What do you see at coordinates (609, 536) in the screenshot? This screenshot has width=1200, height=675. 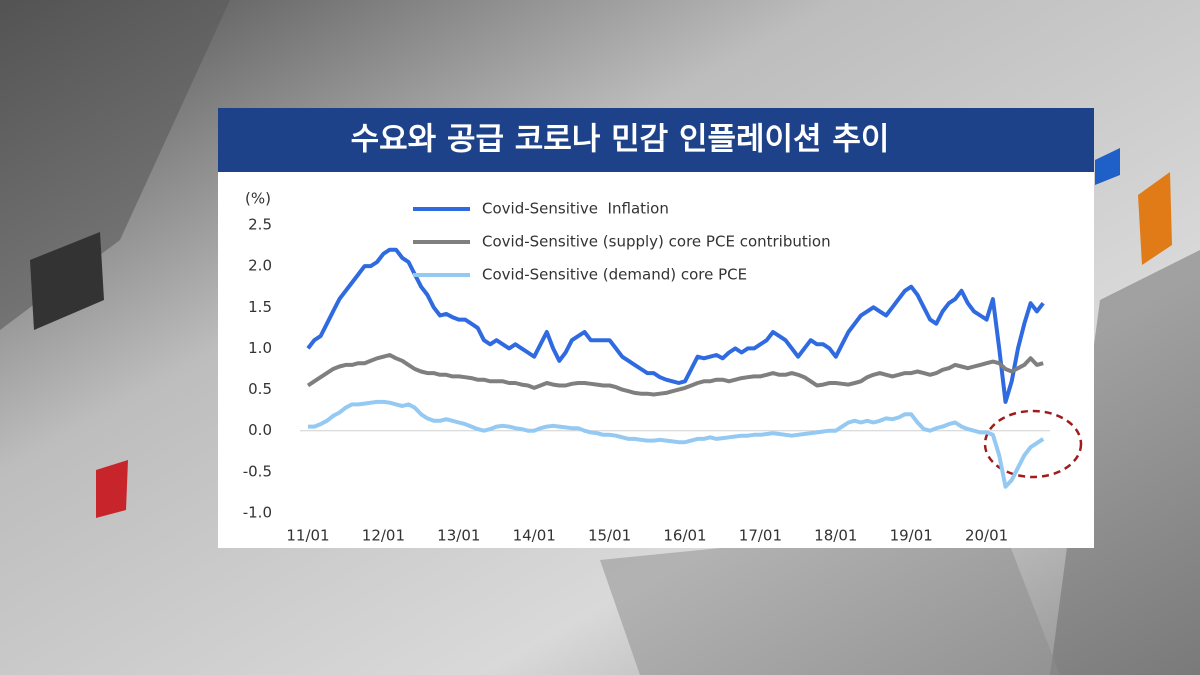 I see `x-tick-label: 15/01` at bounding box center [609, 536].